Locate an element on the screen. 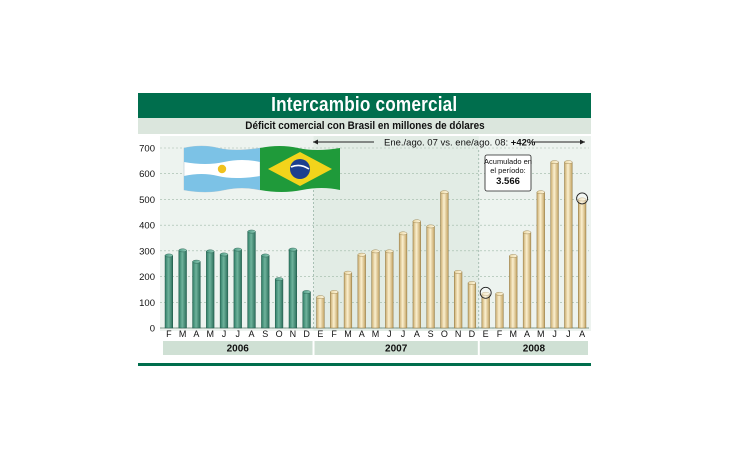  year-label-2008: 2008 is located at coordinates (534, 349).